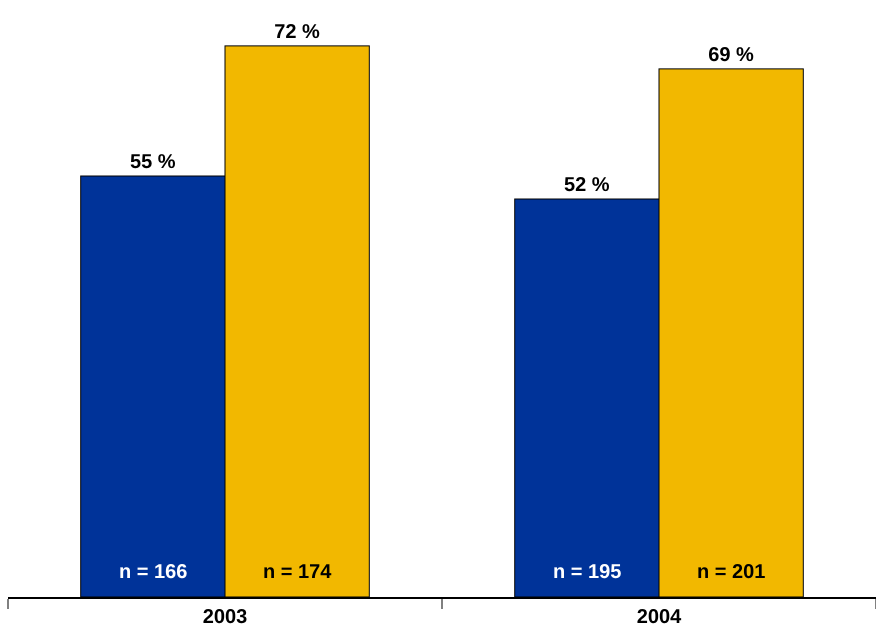 The image size is (876, 642). Describe the element at coordinates (587, 185) in the screenshot. I see `data-label: 52 %` at that location.